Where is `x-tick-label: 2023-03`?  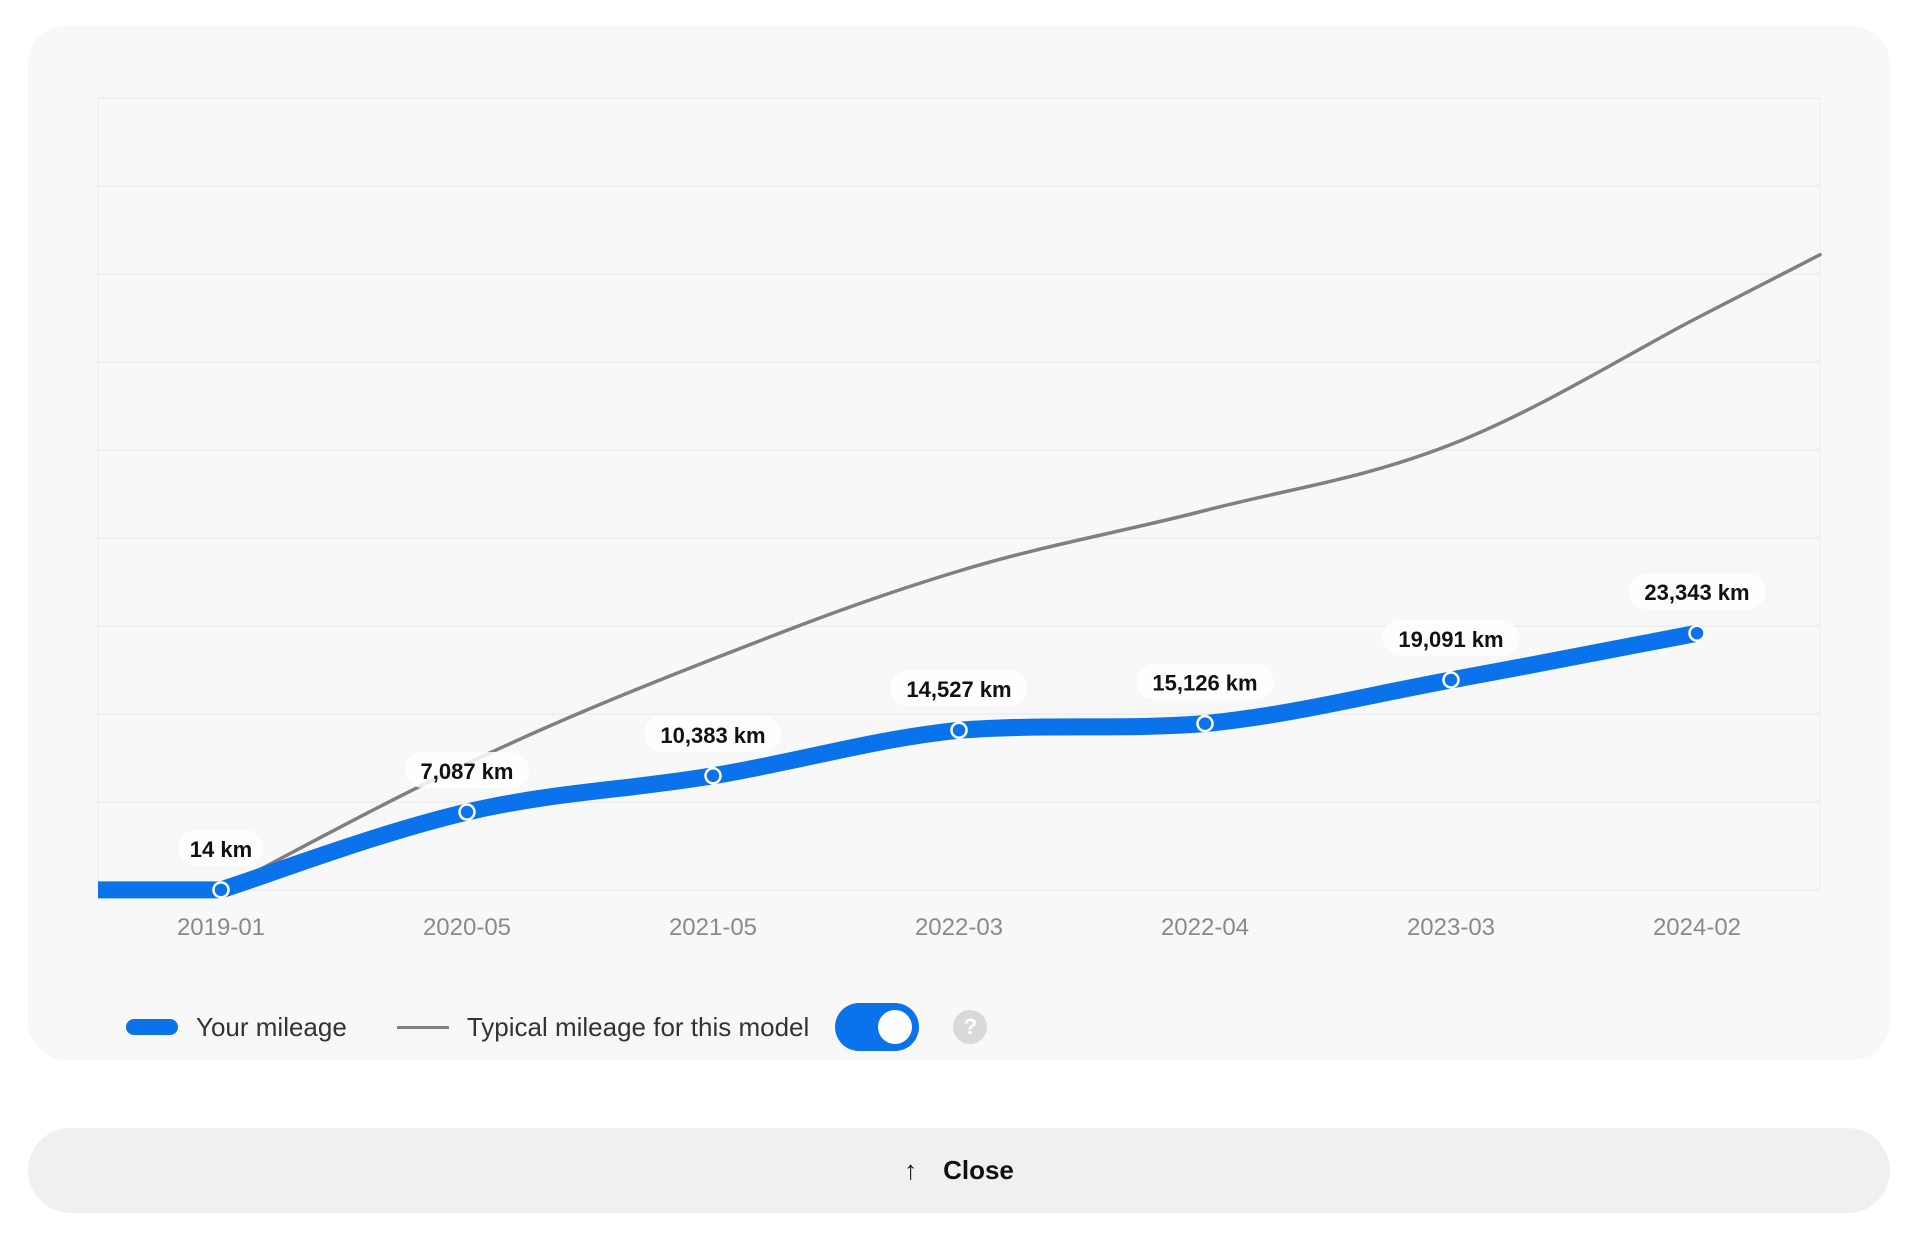
x-tick-label: 2023-03 is located at coordinates (1451, 927).